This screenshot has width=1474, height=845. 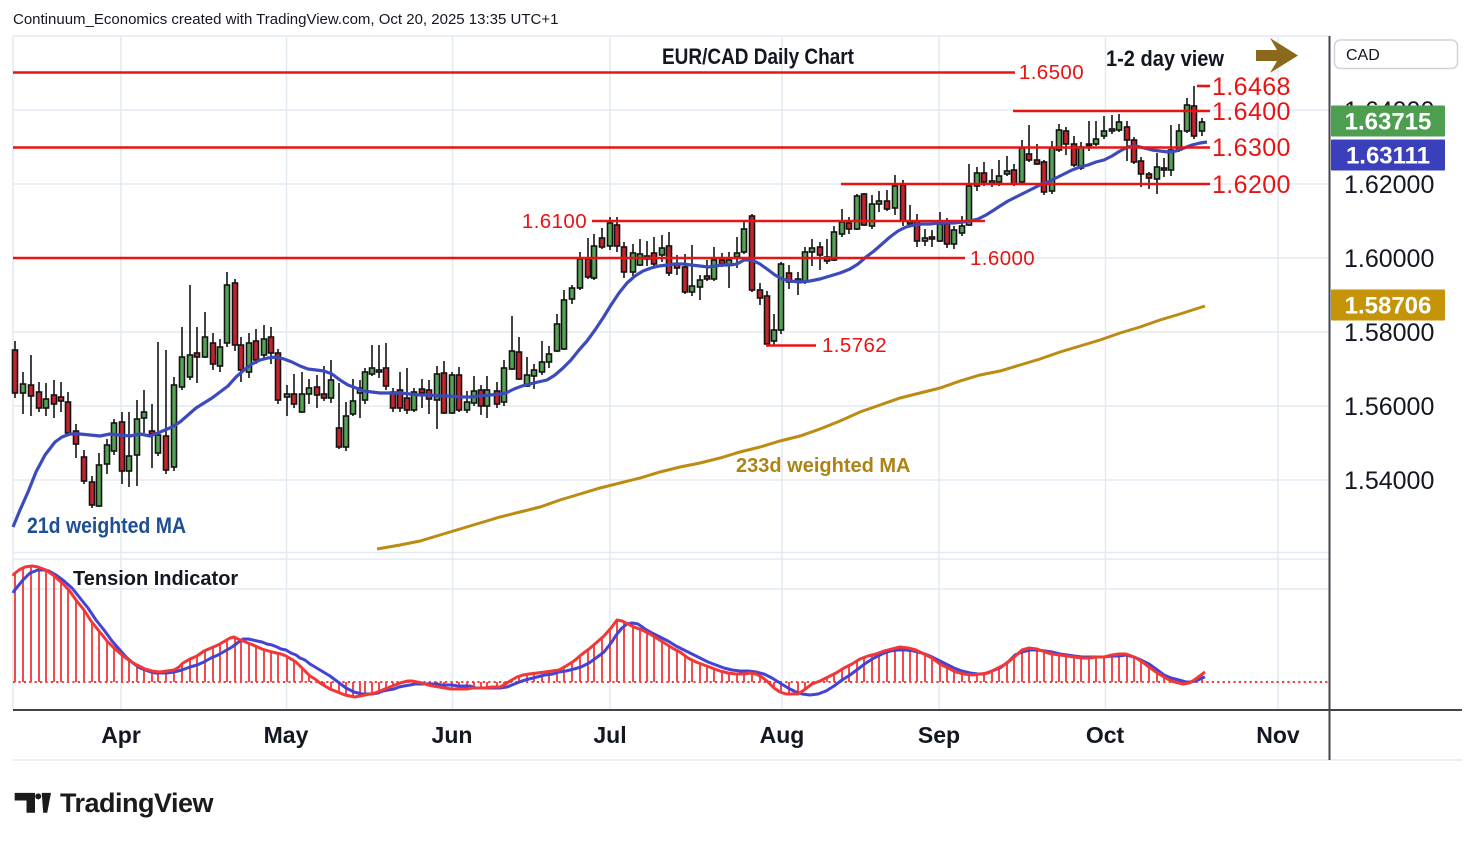 I want to click on svg-text: 233d weighted MA, so click(x=823, y=466).